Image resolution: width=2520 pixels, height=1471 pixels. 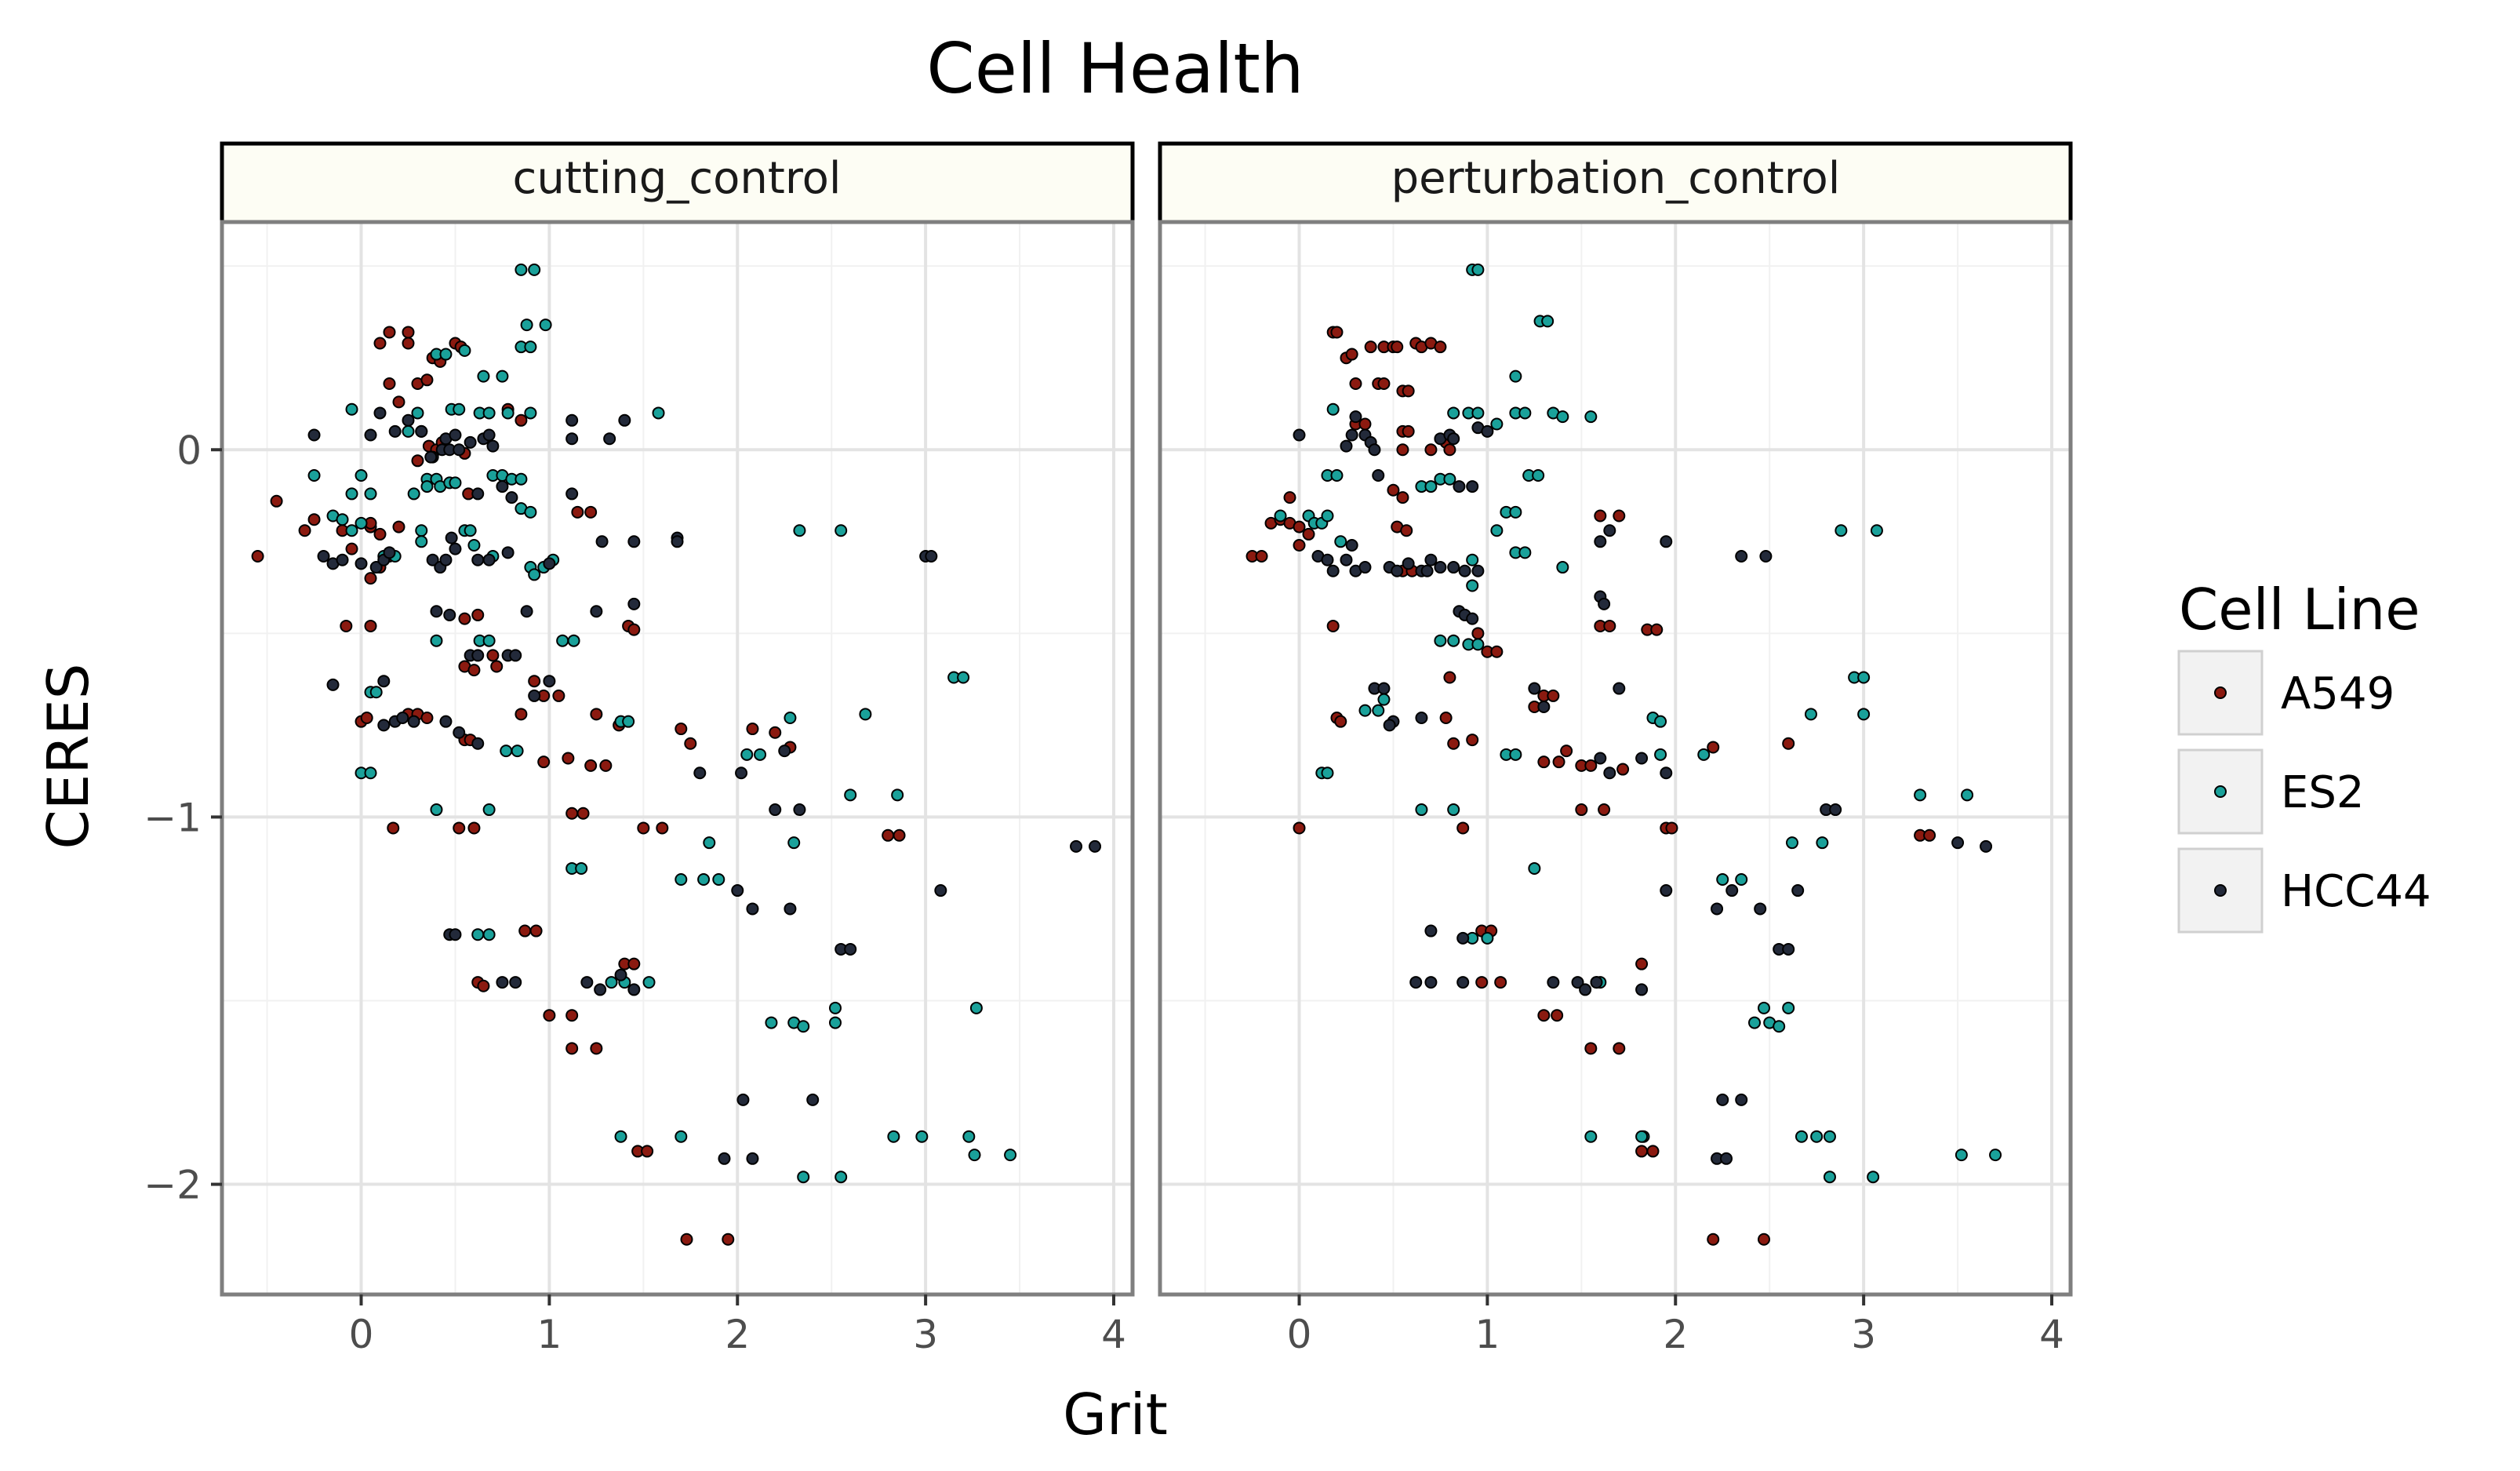 What do you see at coordinates (549, 1334) in the screenshot?
I see `x-tick-label: 1` at bounding box center [549, 1334].